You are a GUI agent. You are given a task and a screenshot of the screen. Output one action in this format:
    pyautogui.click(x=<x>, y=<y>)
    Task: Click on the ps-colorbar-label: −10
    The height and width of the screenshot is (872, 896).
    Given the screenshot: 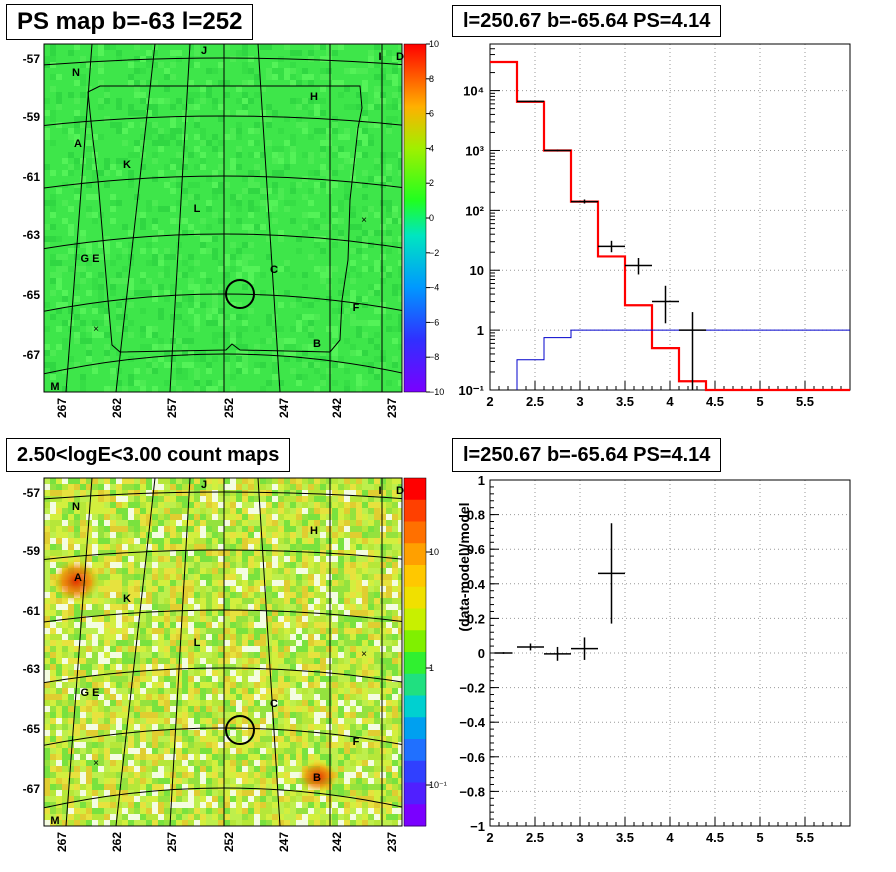 What is the action you would take?
    pyautogui.click(x=436, y=392)
    